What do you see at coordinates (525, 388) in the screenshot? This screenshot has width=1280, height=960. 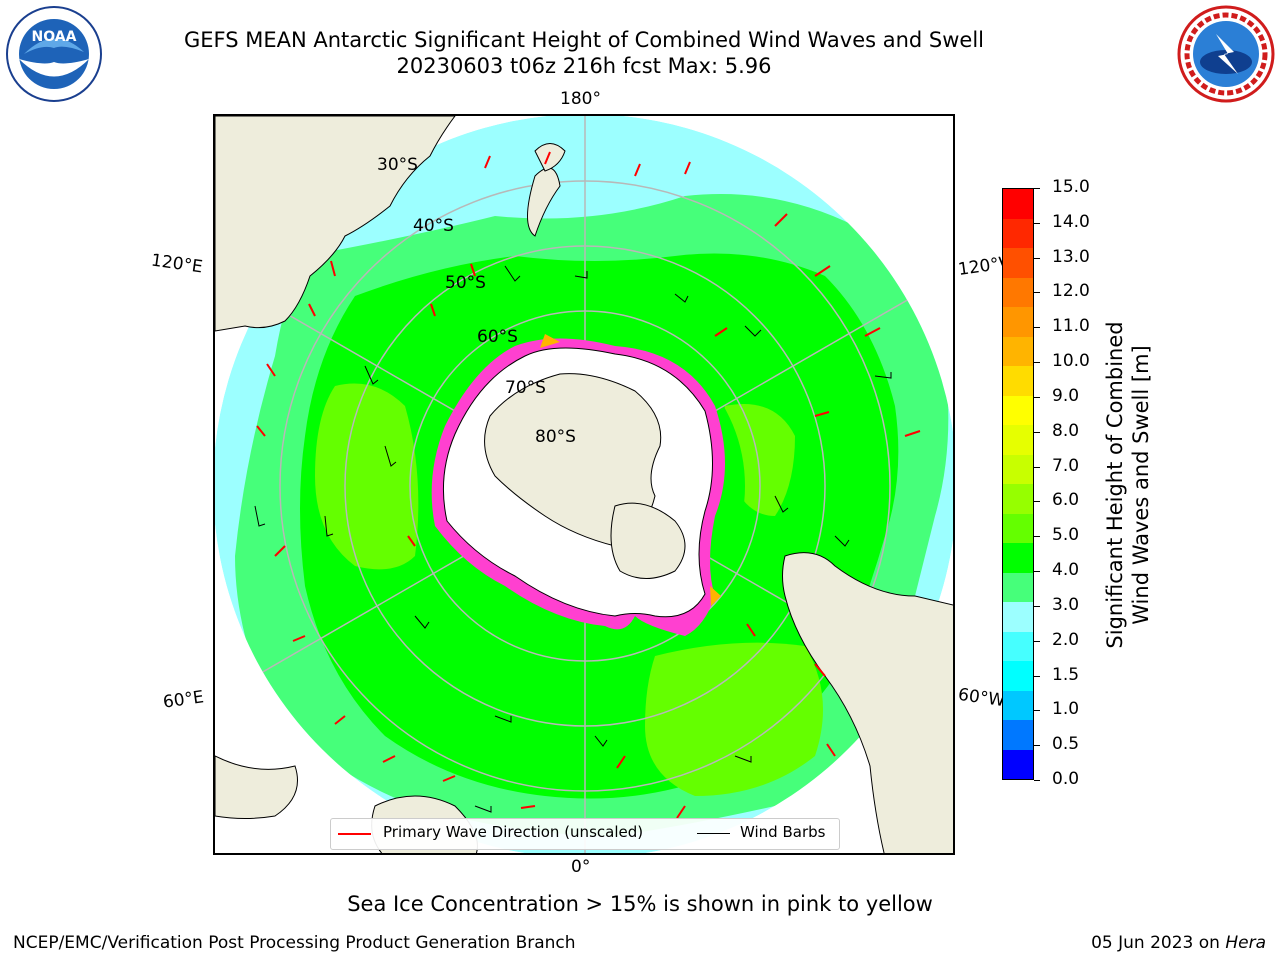 I see `lat-label-70s: 70°S` at bounding box center [525, 388].